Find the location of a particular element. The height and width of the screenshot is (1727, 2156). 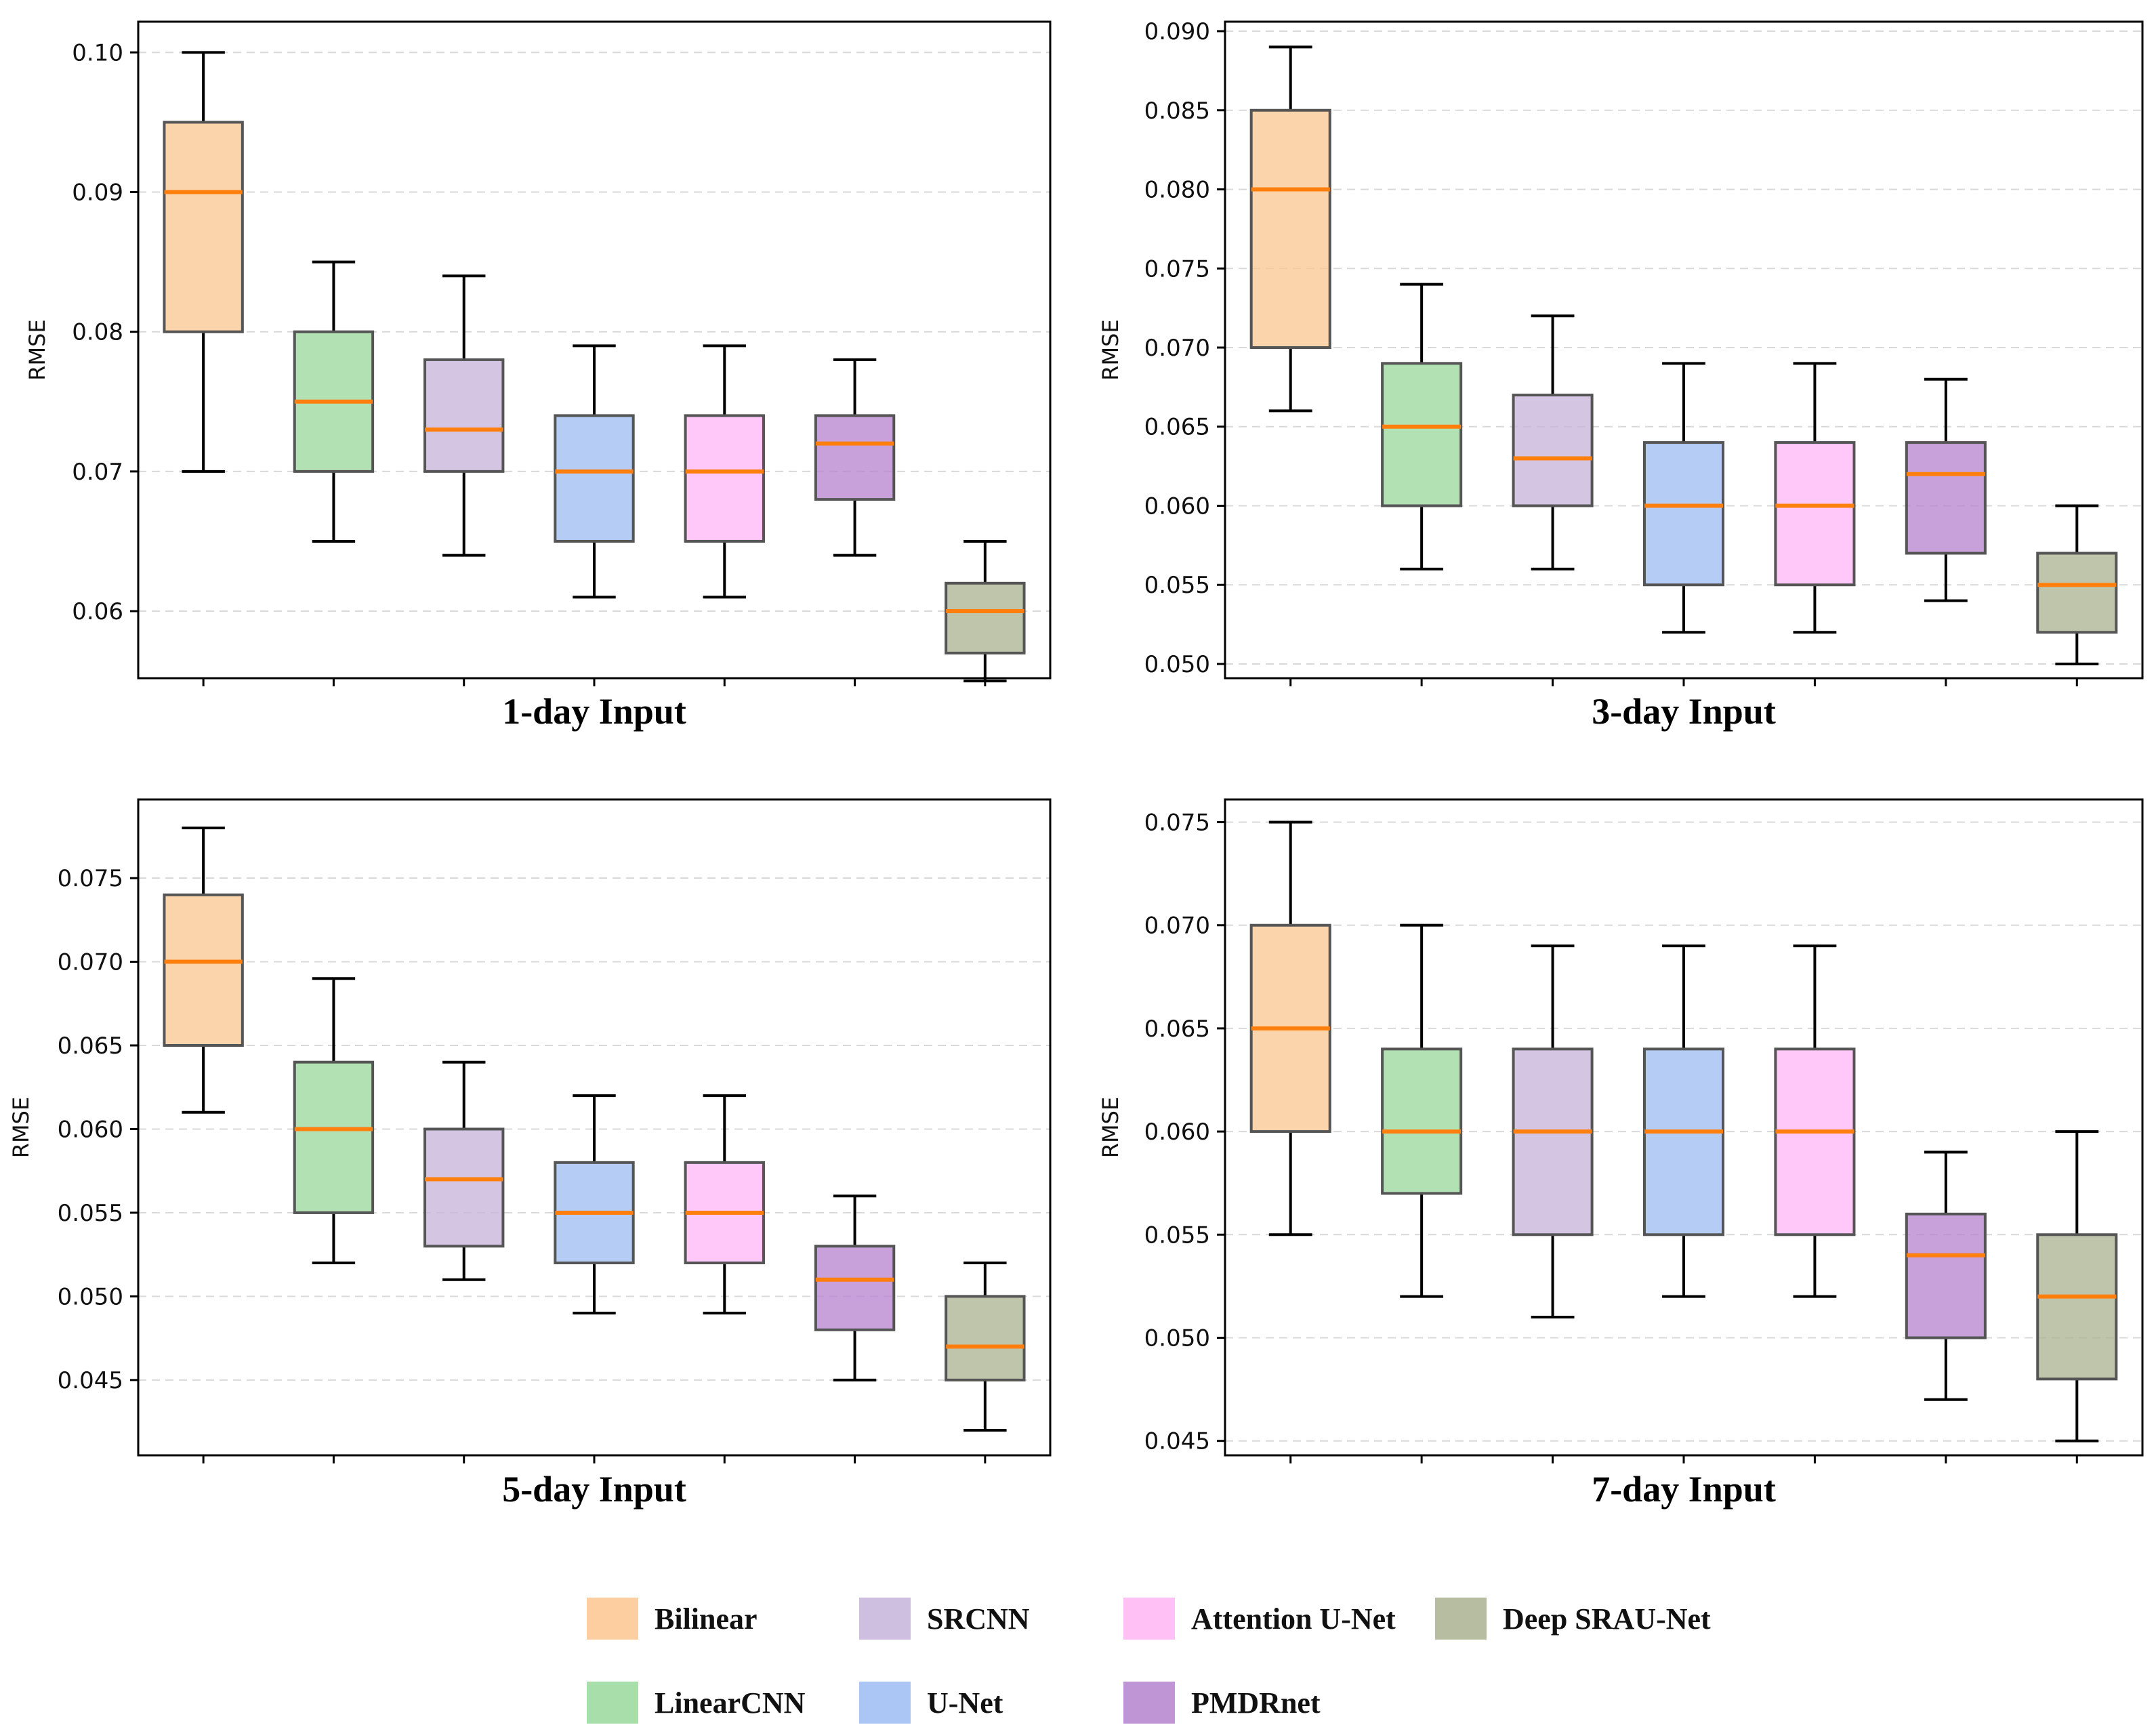

legend-label: Deep SRAU-Net is located at coordinates (1607, 1619).